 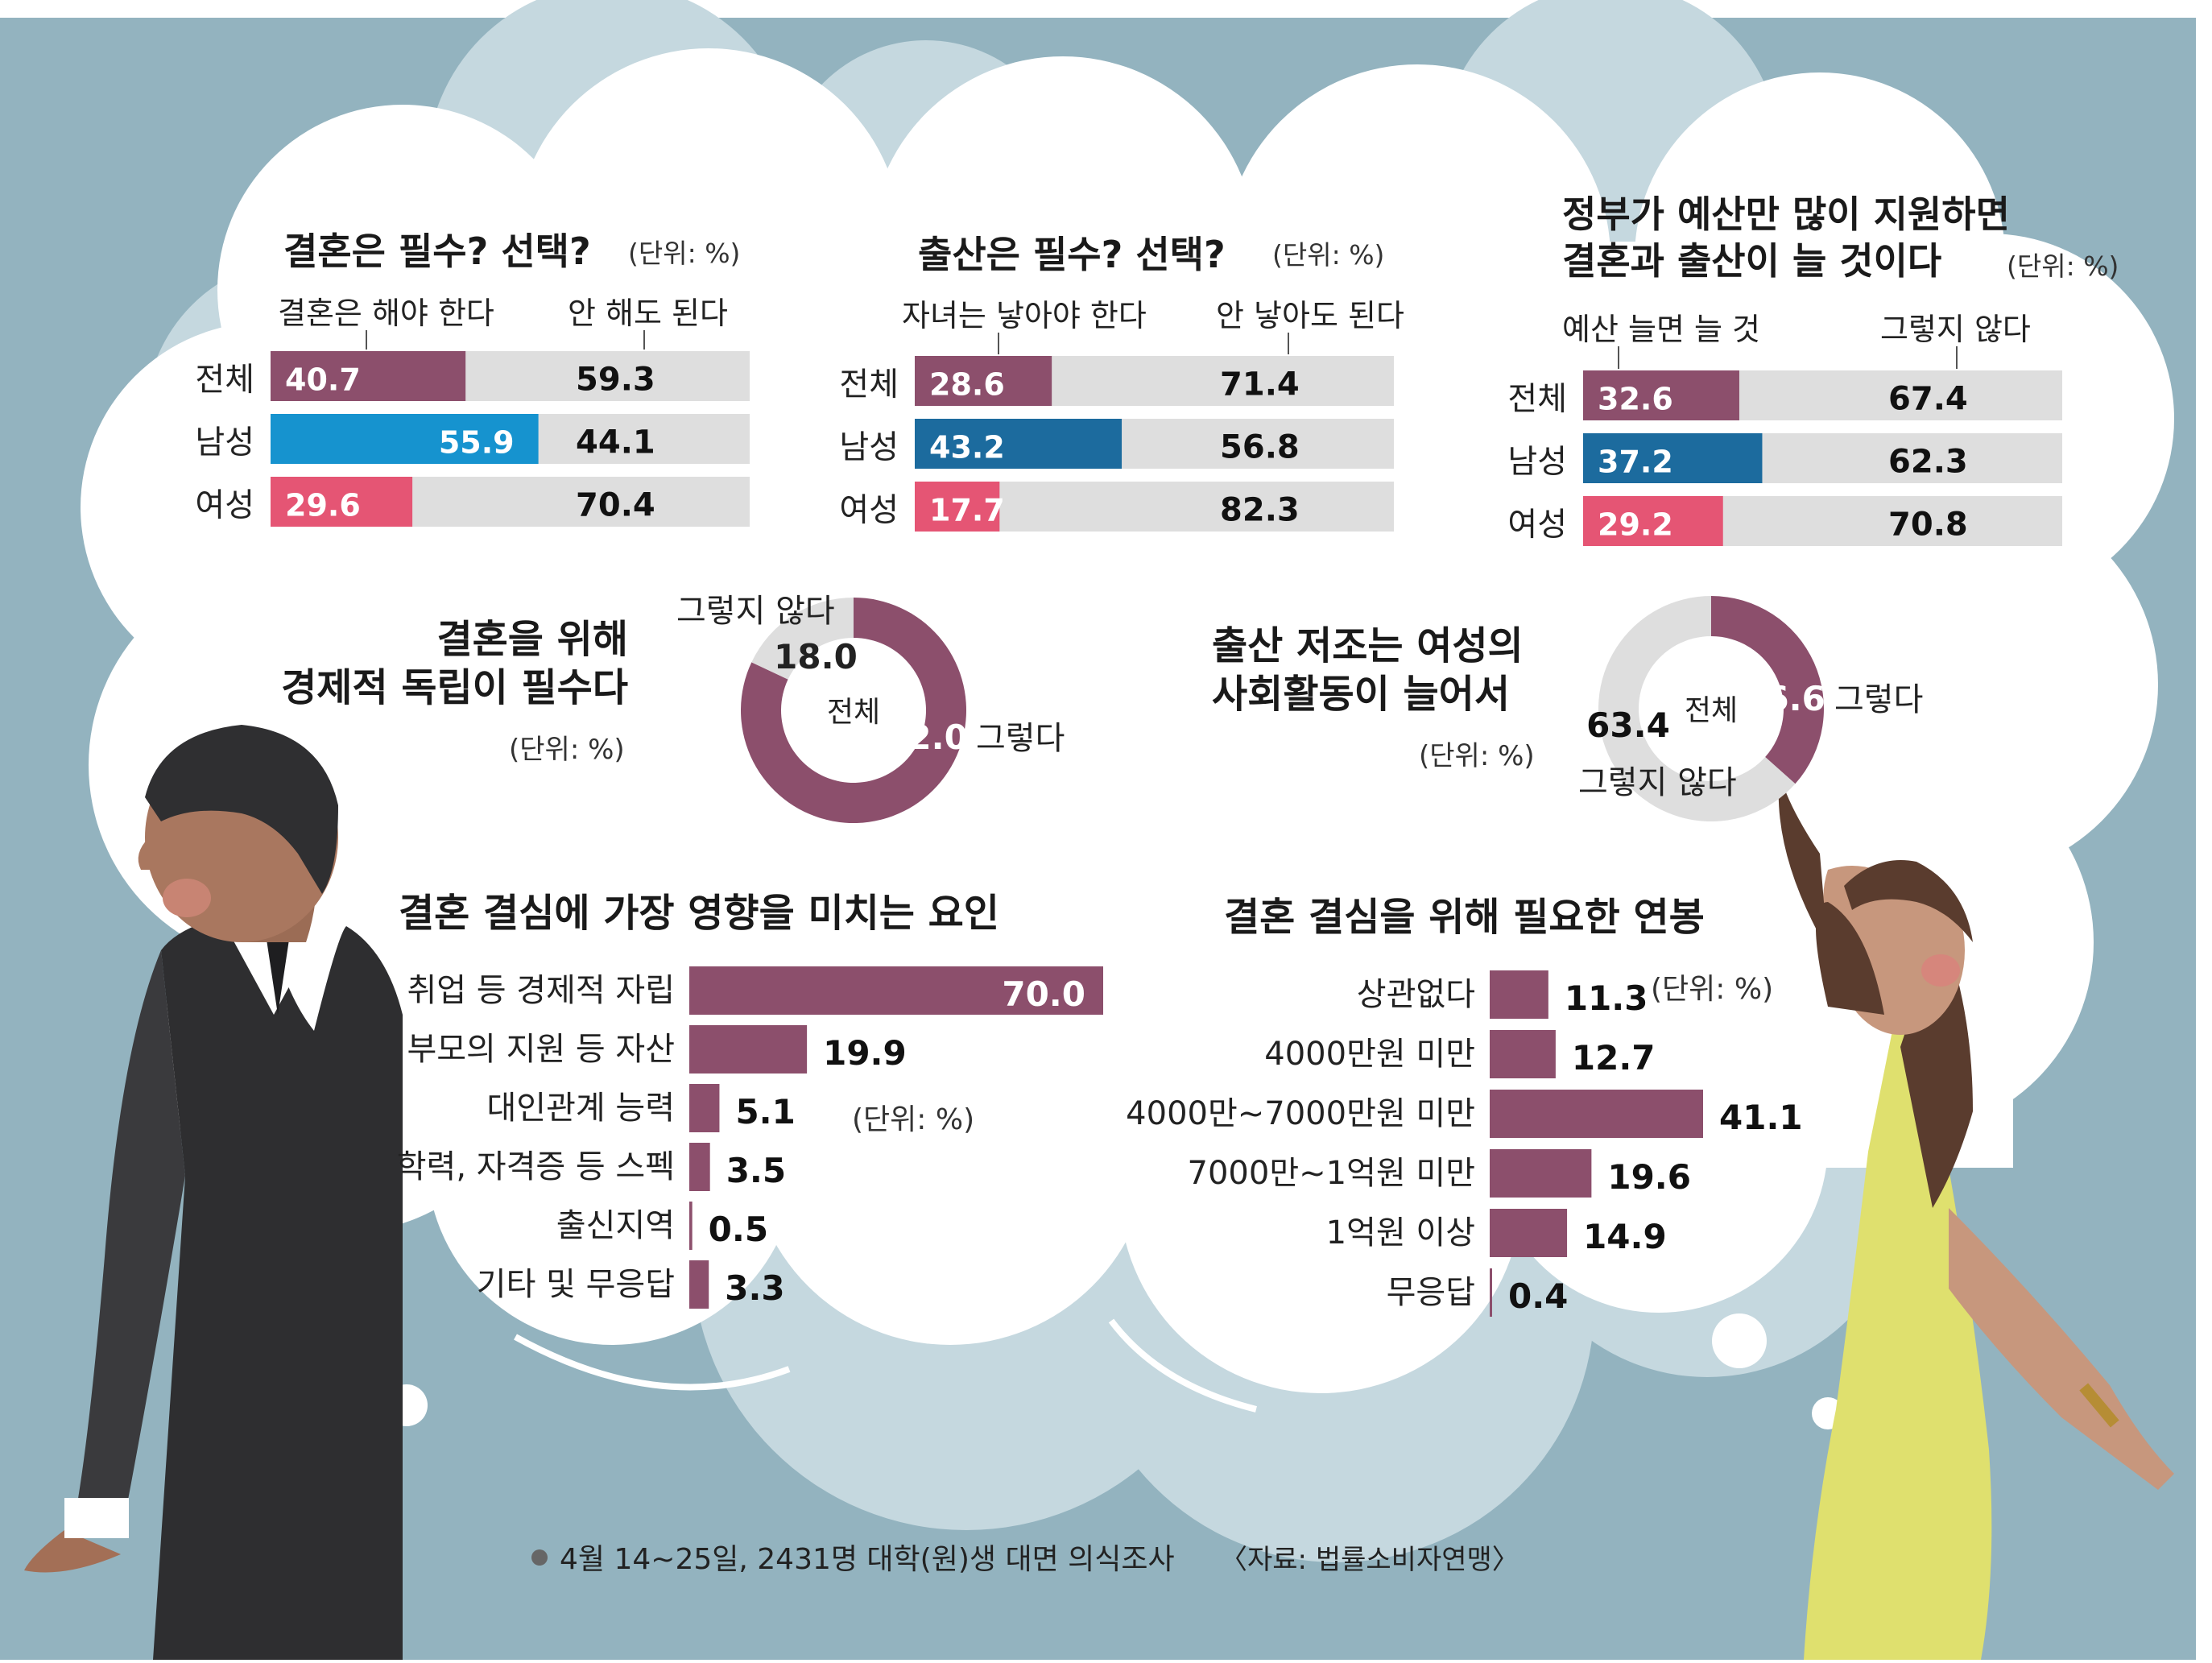 What do you see at coordinates (536, 1166) in the screenshot?
I see `category-label: 학력, 자격증 등 스펙` at bounding box center [536, 1166].